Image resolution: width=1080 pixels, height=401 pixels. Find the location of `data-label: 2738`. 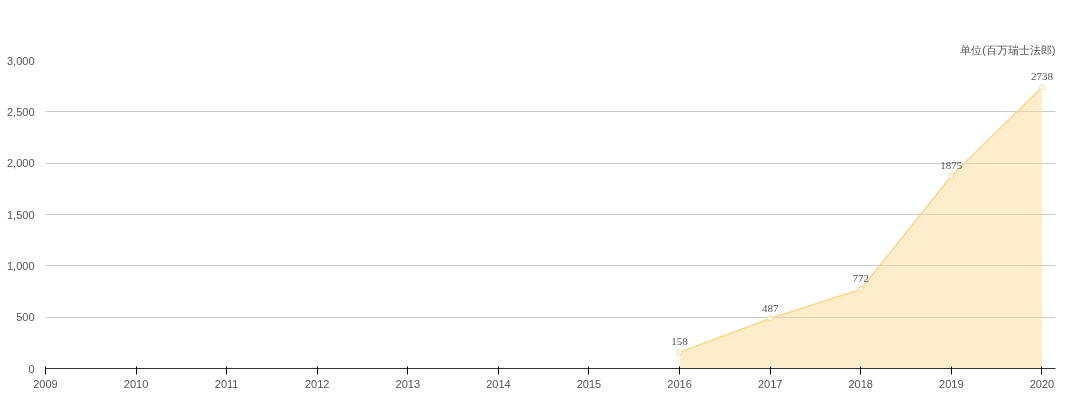

data-label: 2738 is located at coordinates (1042, 76).